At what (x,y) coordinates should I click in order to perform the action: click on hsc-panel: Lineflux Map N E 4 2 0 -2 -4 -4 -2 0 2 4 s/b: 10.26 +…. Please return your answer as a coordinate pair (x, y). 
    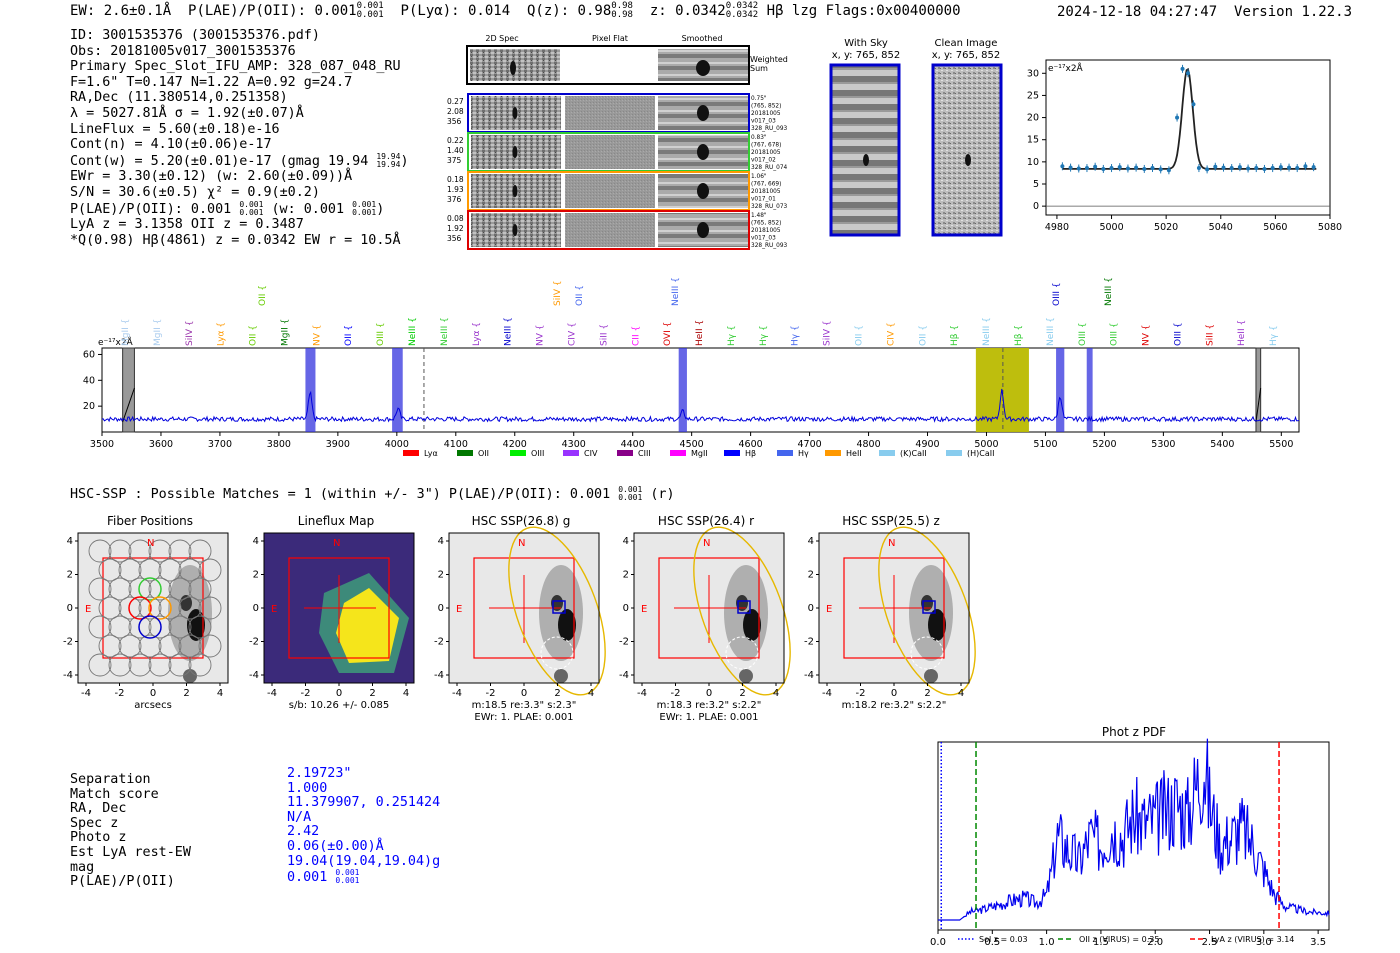
    Looking at the image, I should click on (328, 619).